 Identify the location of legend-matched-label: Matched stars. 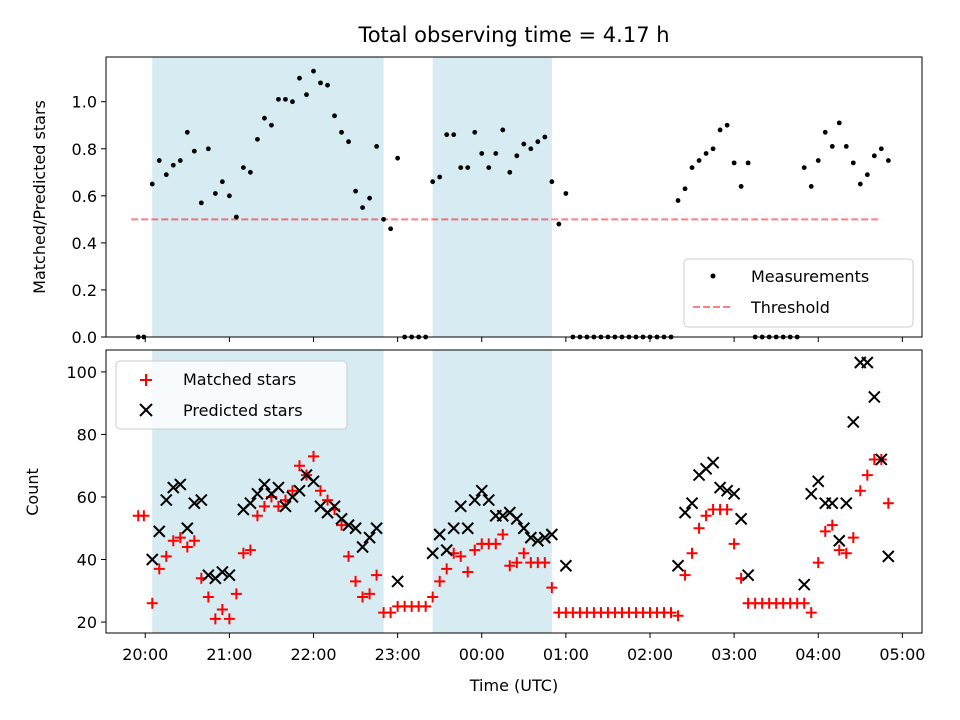
(239, 379).